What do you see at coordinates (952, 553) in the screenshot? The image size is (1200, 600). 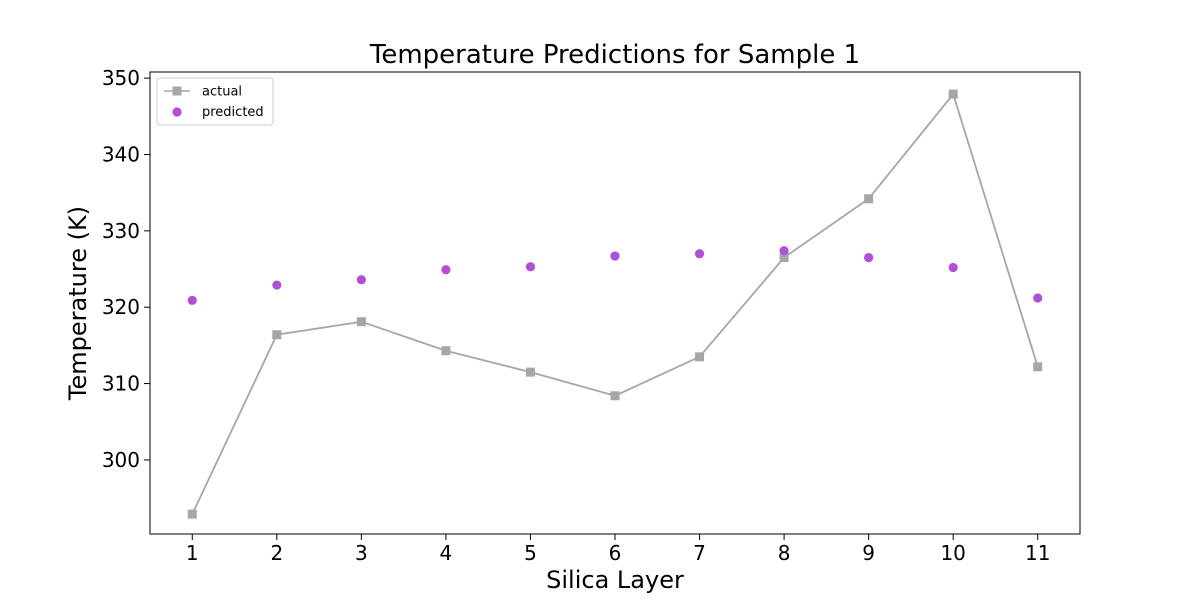 I see `x-tick-label: 10` at bounding box center [952, 553].